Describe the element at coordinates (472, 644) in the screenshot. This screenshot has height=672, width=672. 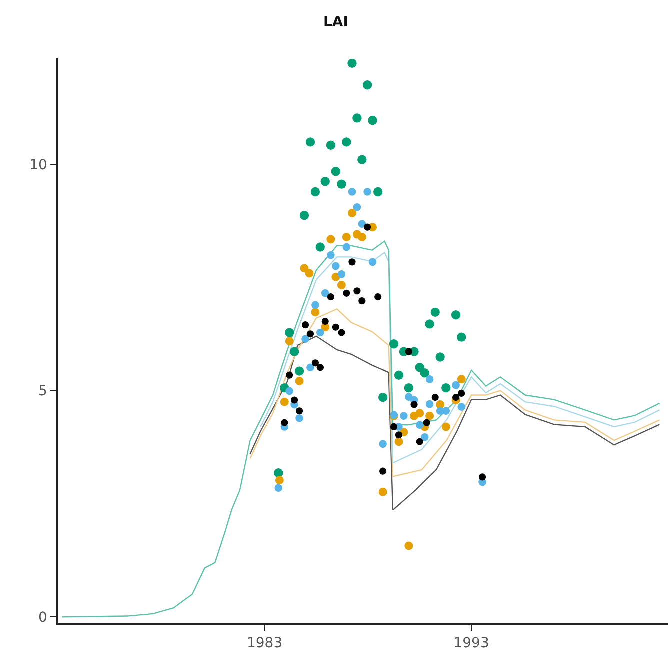
I see `x-tick-label: 1993` at that location.